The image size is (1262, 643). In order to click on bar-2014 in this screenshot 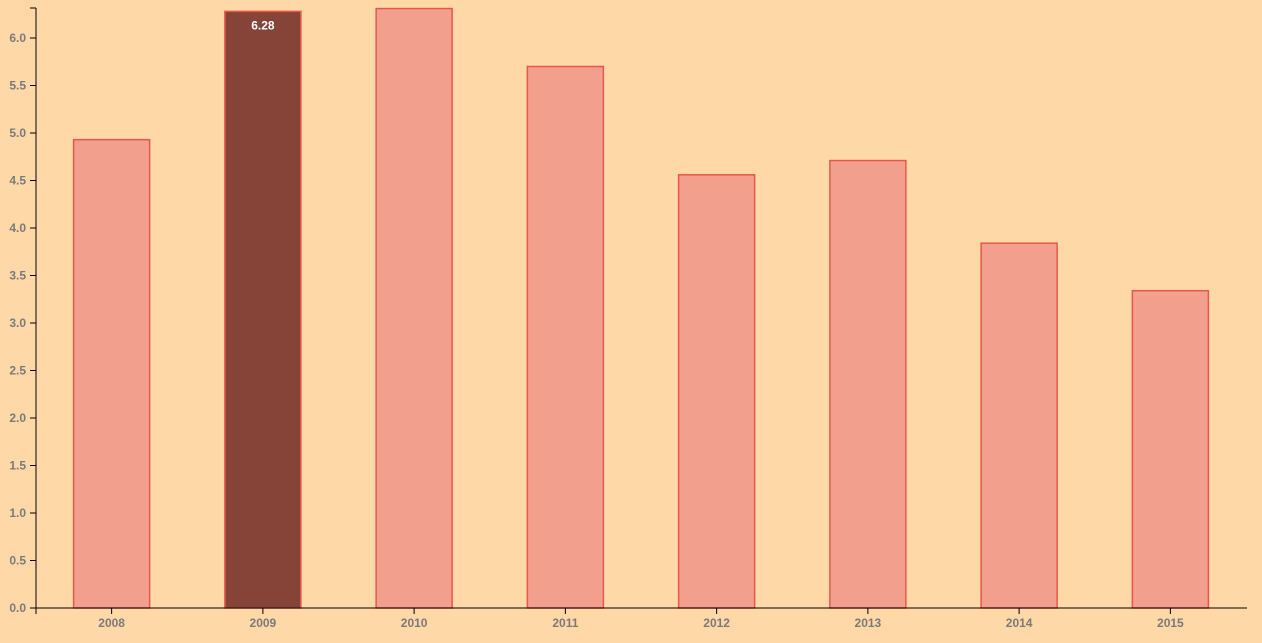, I will do `click(1019, 425)`.